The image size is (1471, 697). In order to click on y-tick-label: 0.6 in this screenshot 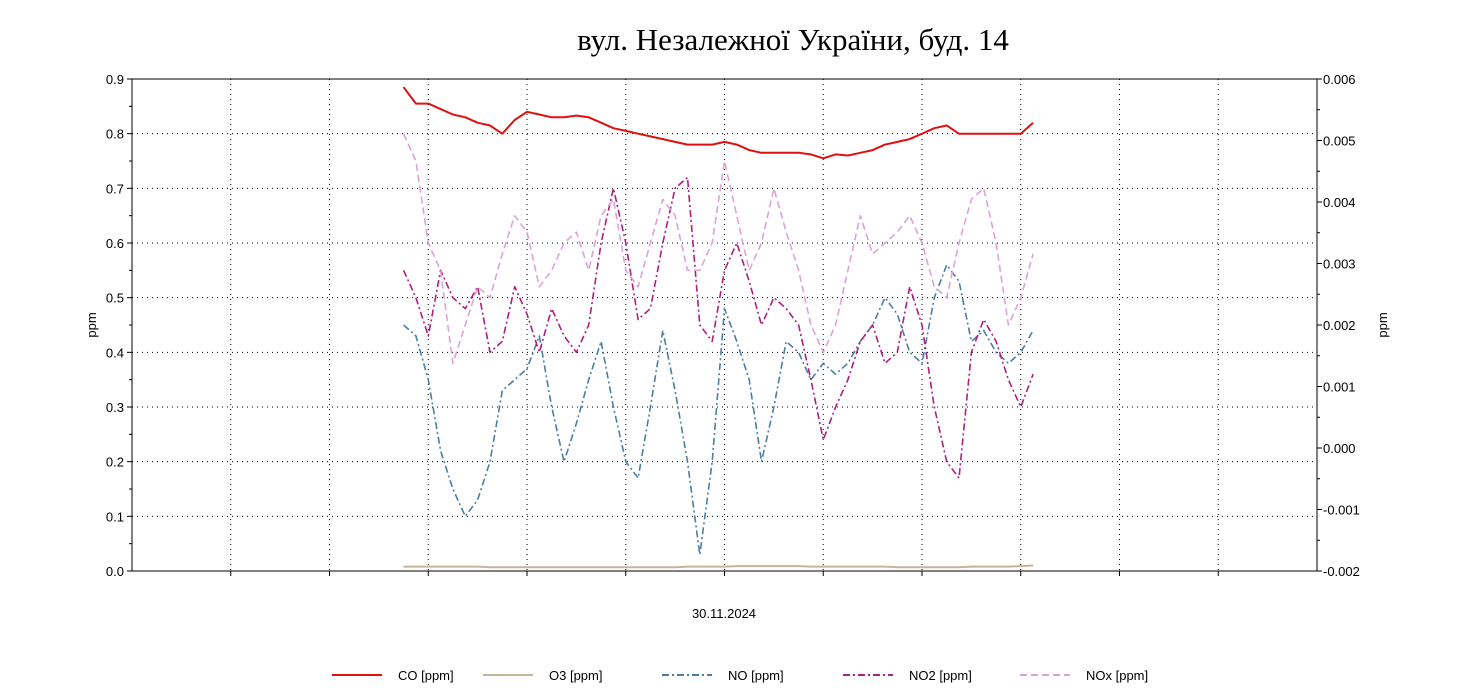, I will do `click(115, 243)`.